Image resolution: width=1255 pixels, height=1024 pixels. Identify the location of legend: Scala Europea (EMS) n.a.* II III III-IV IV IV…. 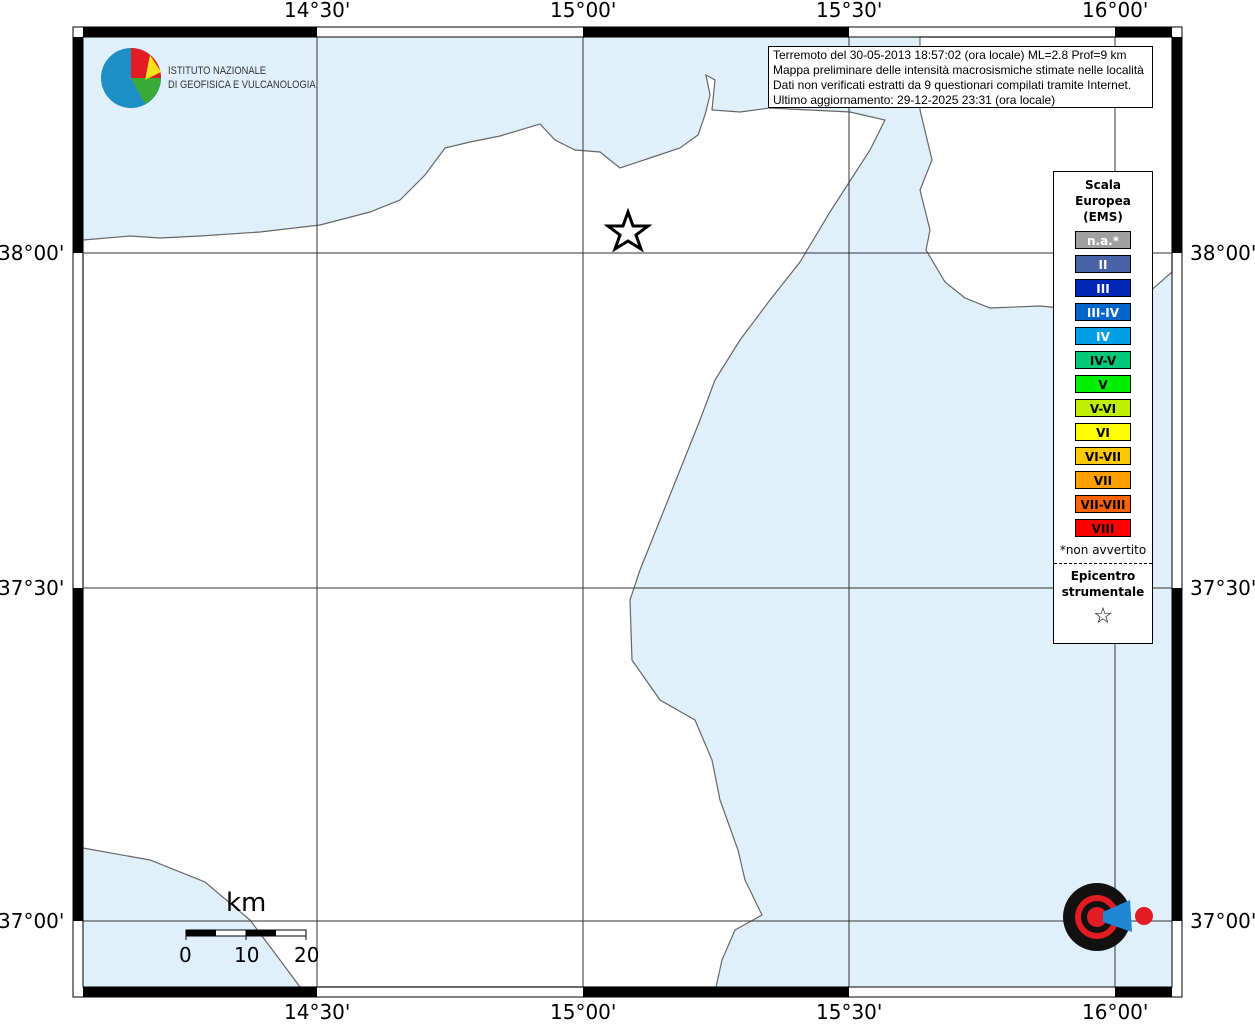
(1103, 407).